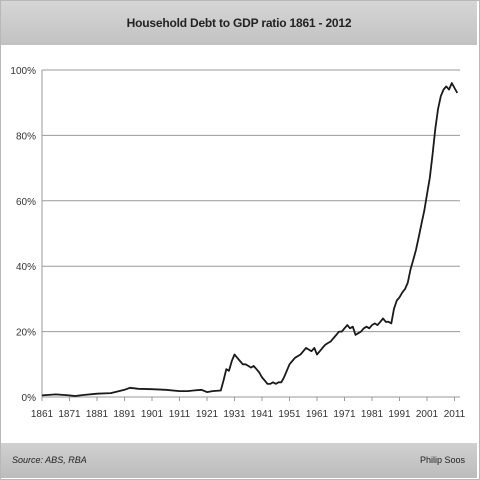 The height and width of the screenshot is (480, 480). Describe the element at coordinates (42, 414) in the screenshot. I see `x-tick-label: 1861` at that location.